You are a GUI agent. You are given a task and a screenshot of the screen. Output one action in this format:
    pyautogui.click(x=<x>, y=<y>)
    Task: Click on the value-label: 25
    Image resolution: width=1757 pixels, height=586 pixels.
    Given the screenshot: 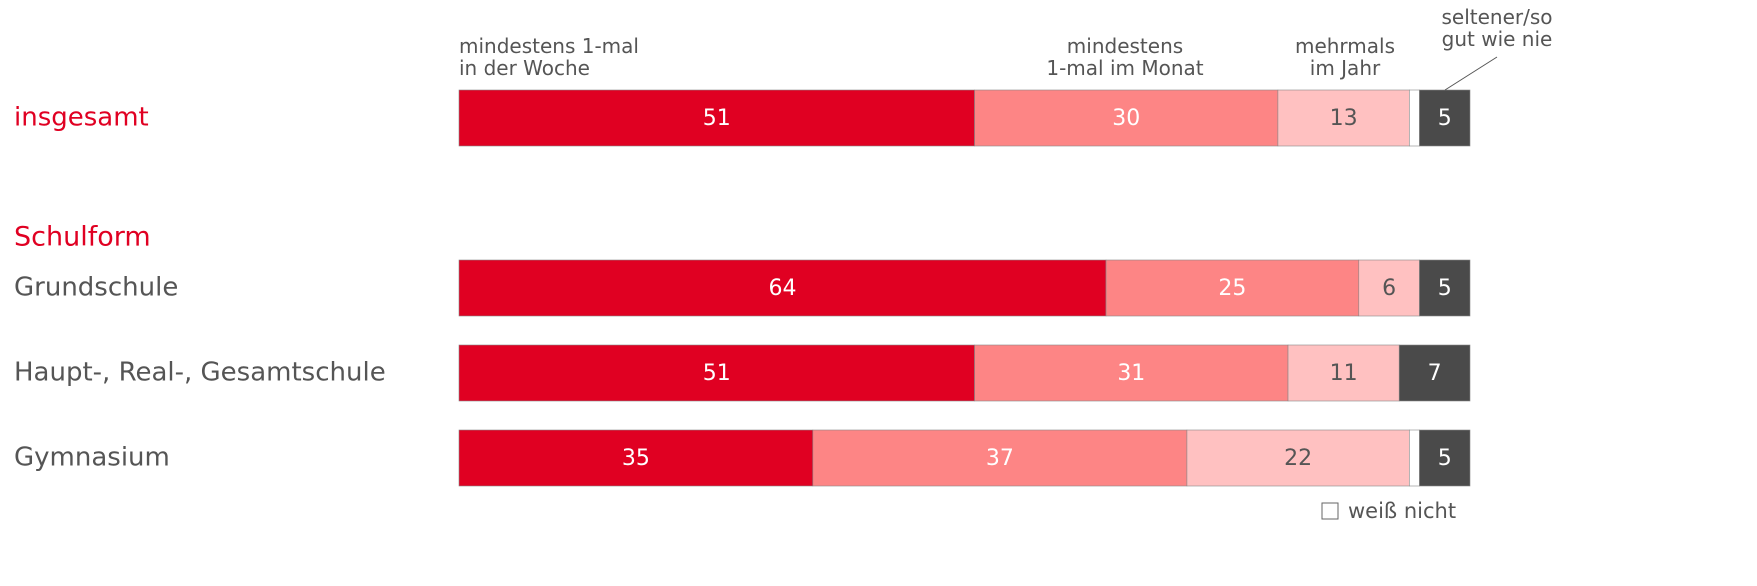 What is the action you would take?
    pyautogui.click(x=1232, y=288)
    